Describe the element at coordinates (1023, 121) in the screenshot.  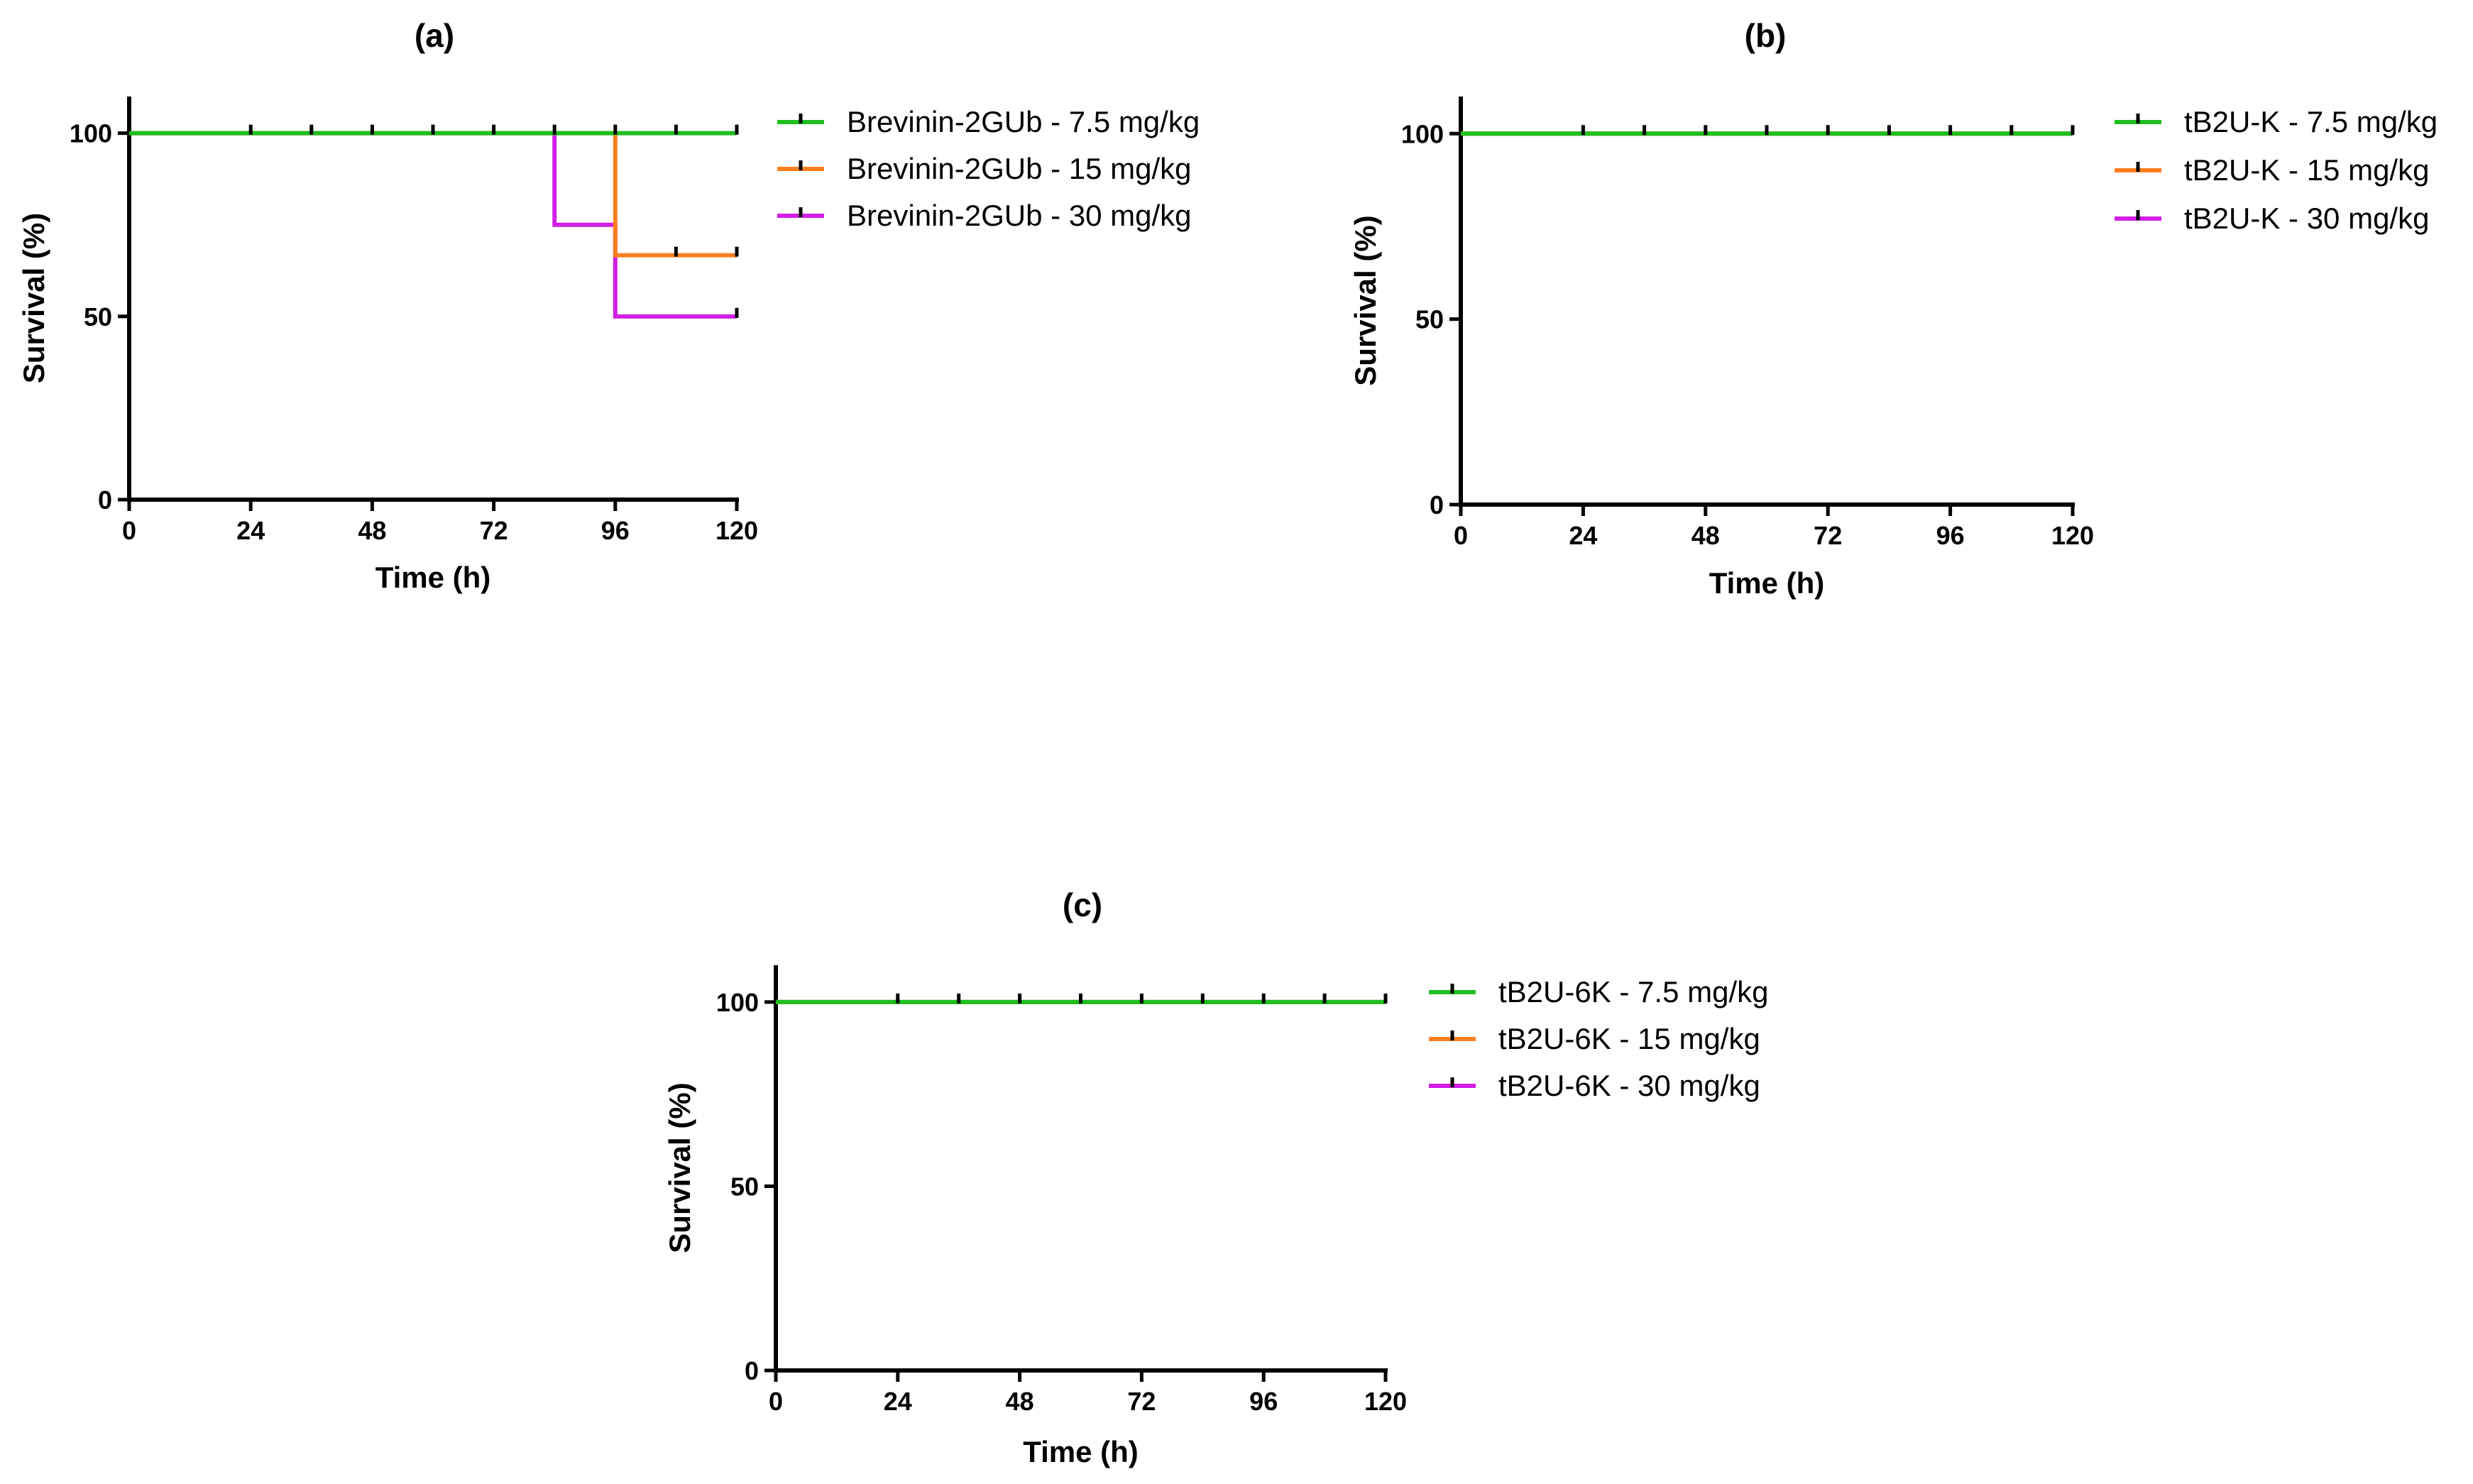
I see `legend-label: Brevinin-2GUb - 7.5 mg/kg` at that location.